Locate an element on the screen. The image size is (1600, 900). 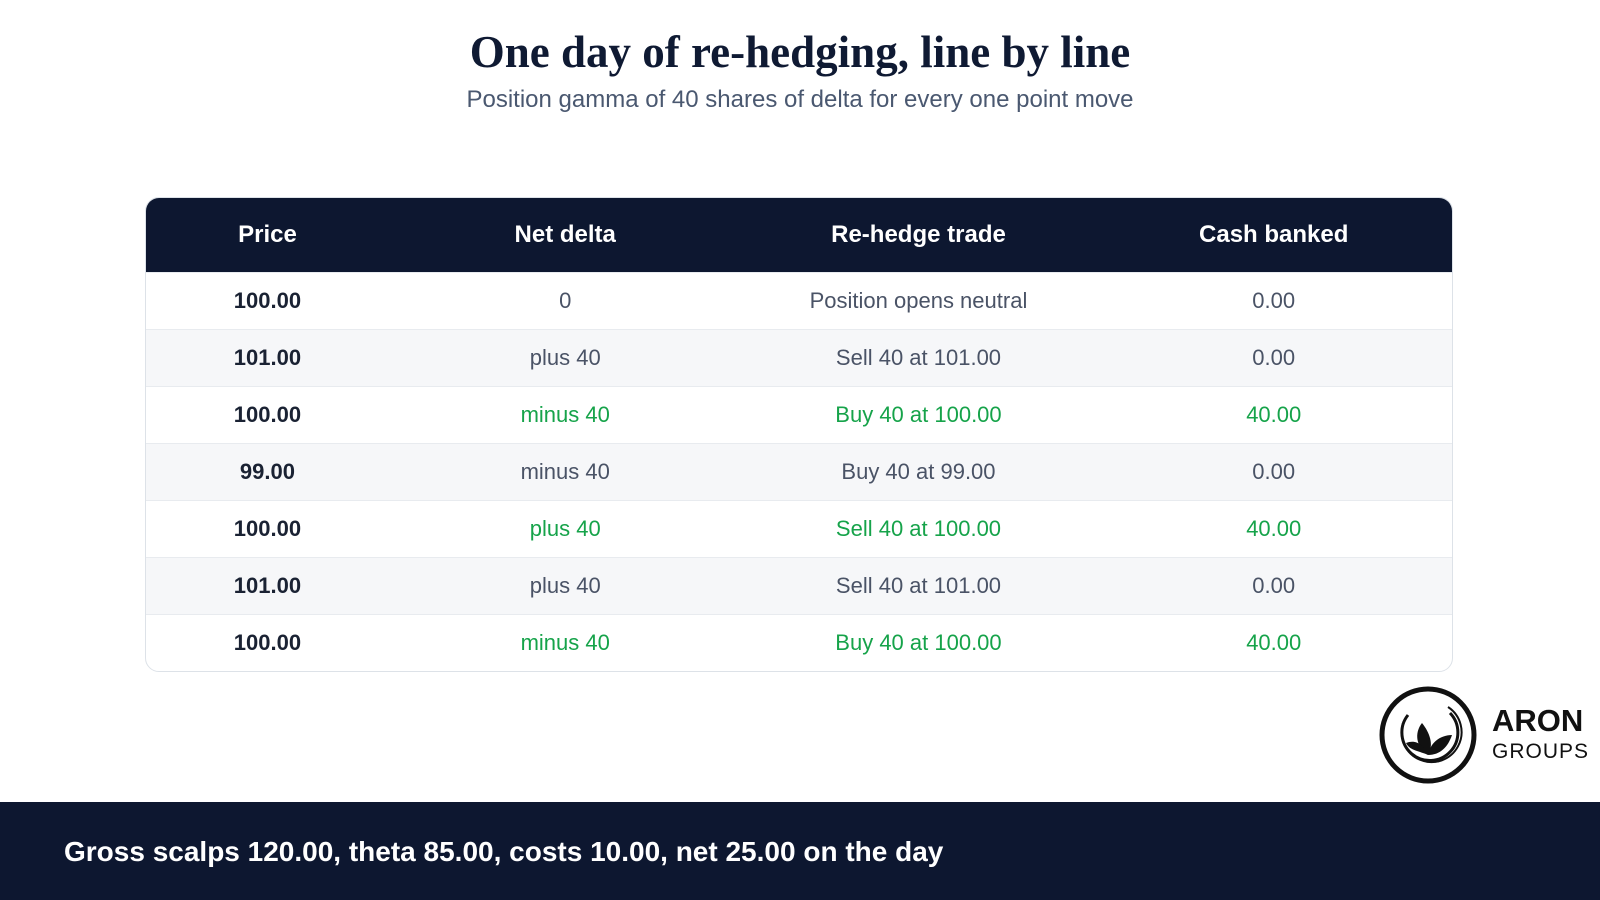
table-row: 100.00 plus 40 Sell 40 at 100.00 40.00 is located at coordinates (799, 529).